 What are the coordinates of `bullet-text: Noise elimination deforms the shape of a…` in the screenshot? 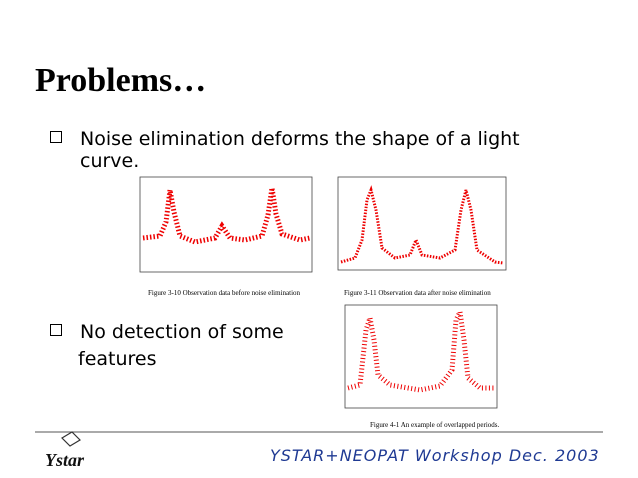 It's located at (300, 139).